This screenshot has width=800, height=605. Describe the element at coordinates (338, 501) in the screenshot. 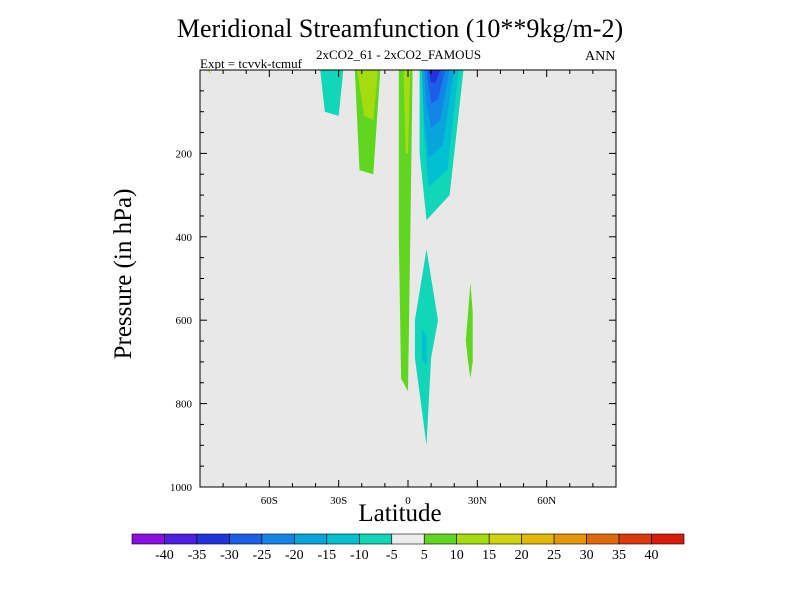

I see `x-tick-label: 30S` at that location.